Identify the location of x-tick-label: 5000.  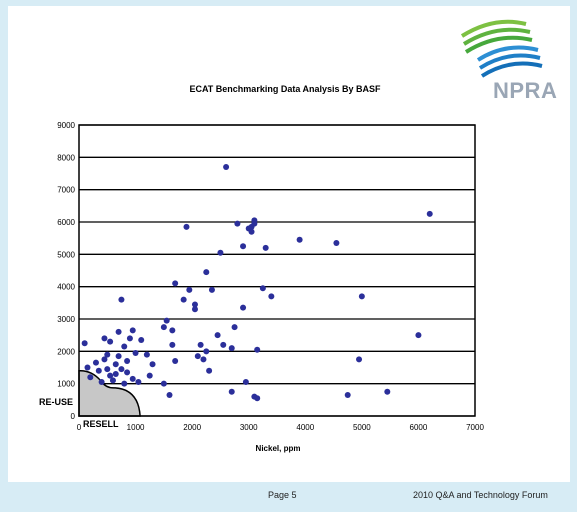
(362, 427).